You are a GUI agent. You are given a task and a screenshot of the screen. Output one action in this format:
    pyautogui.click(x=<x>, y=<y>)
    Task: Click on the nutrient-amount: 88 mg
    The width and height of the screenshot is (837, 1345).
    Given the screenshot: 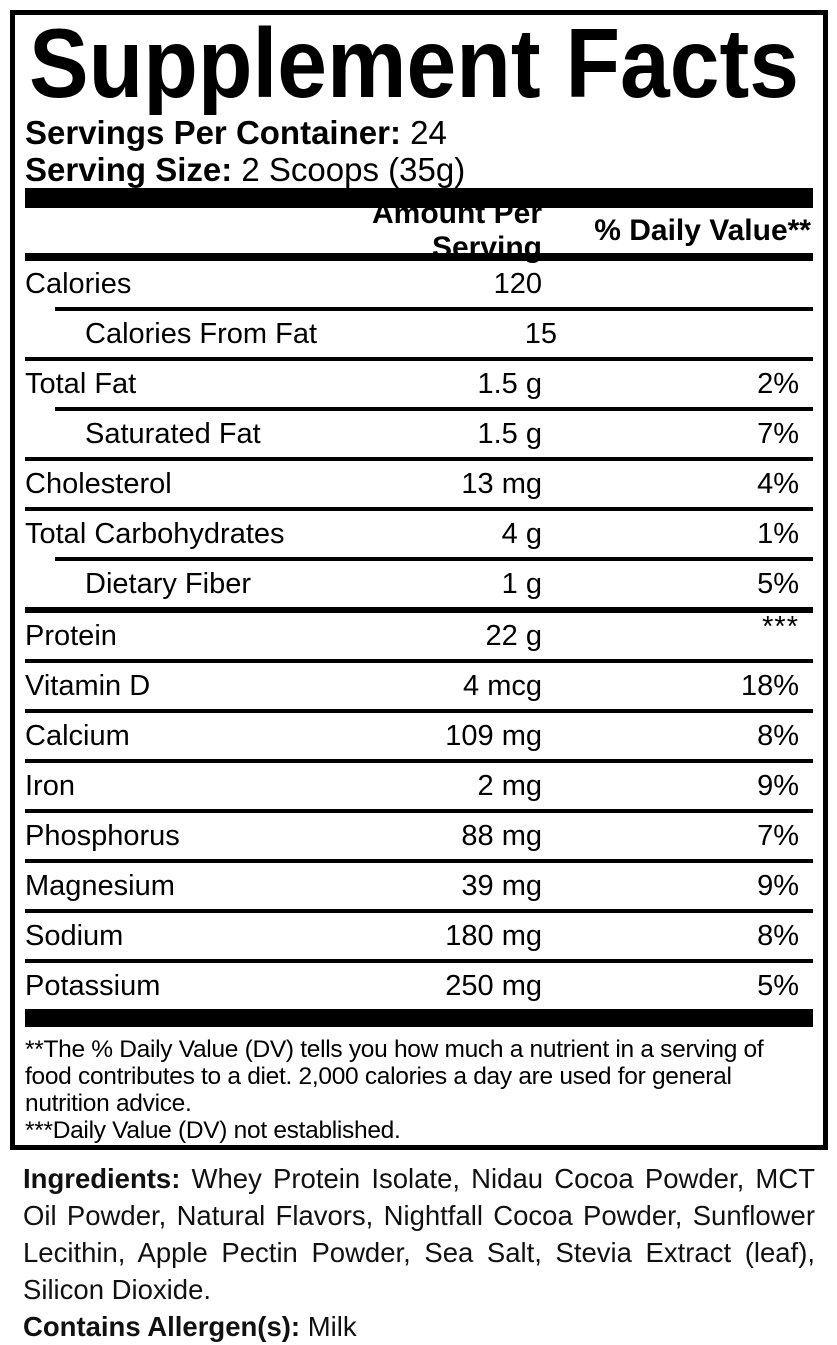 What is the action you would take?
    pyautogui.click(x=501, y=835)
    